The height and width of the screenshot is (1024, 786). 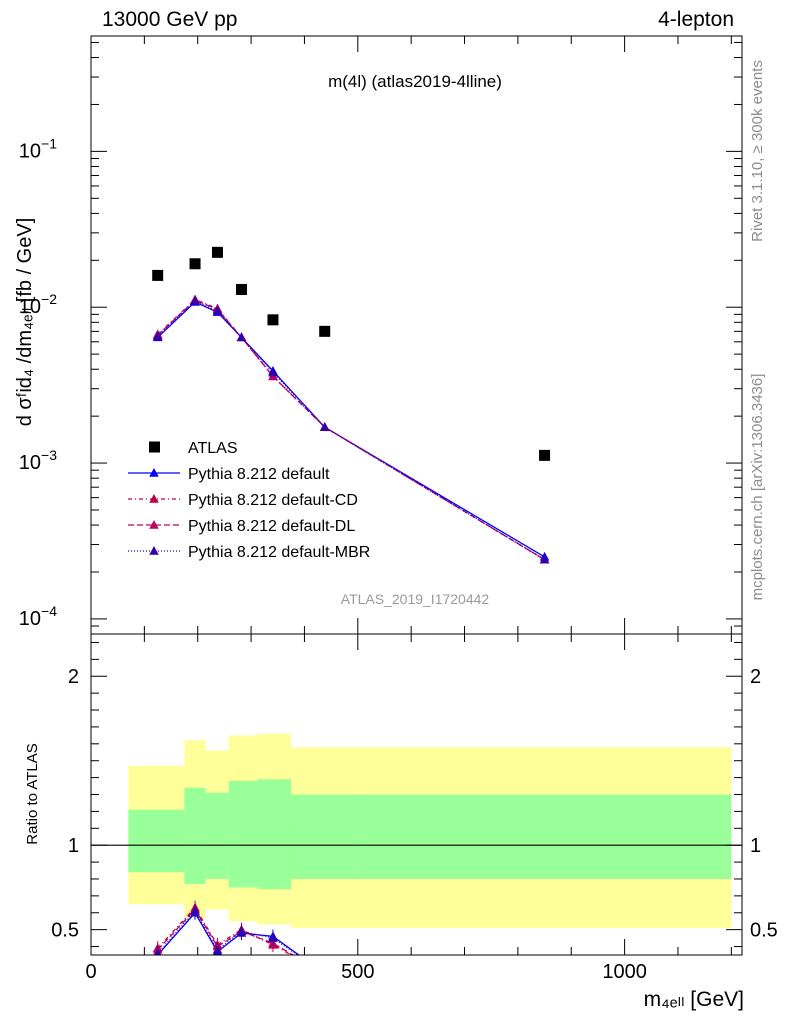 I want to click on ratio-y-tick-label-right: 1, so click(x=755, y=846).